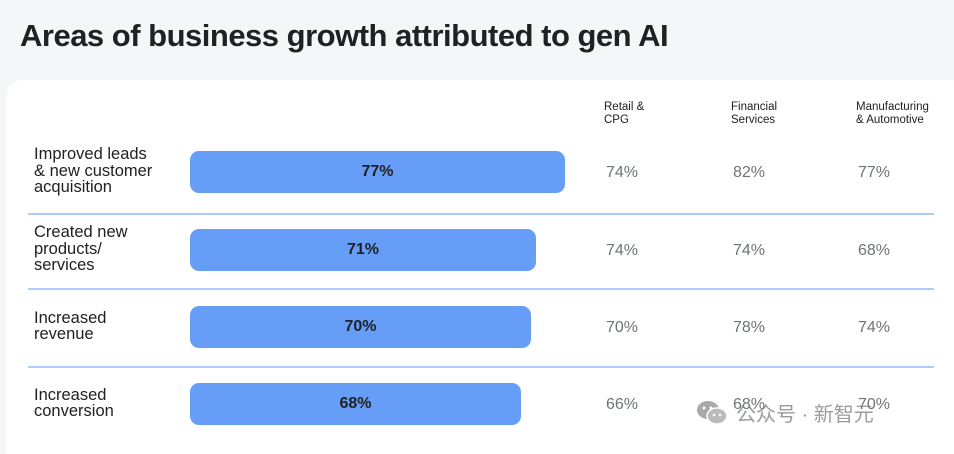 The height and width of the screenshot is (454, 954). Describe the element at coordinates (749, 327) in the screenshot. I see `segment-value: 78%` at that location.